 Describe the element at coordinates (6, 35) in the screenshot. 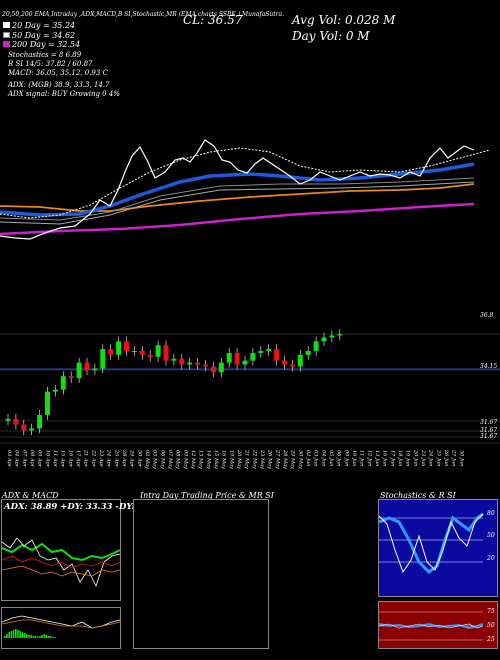

I see `ema50-swatch` at that location.